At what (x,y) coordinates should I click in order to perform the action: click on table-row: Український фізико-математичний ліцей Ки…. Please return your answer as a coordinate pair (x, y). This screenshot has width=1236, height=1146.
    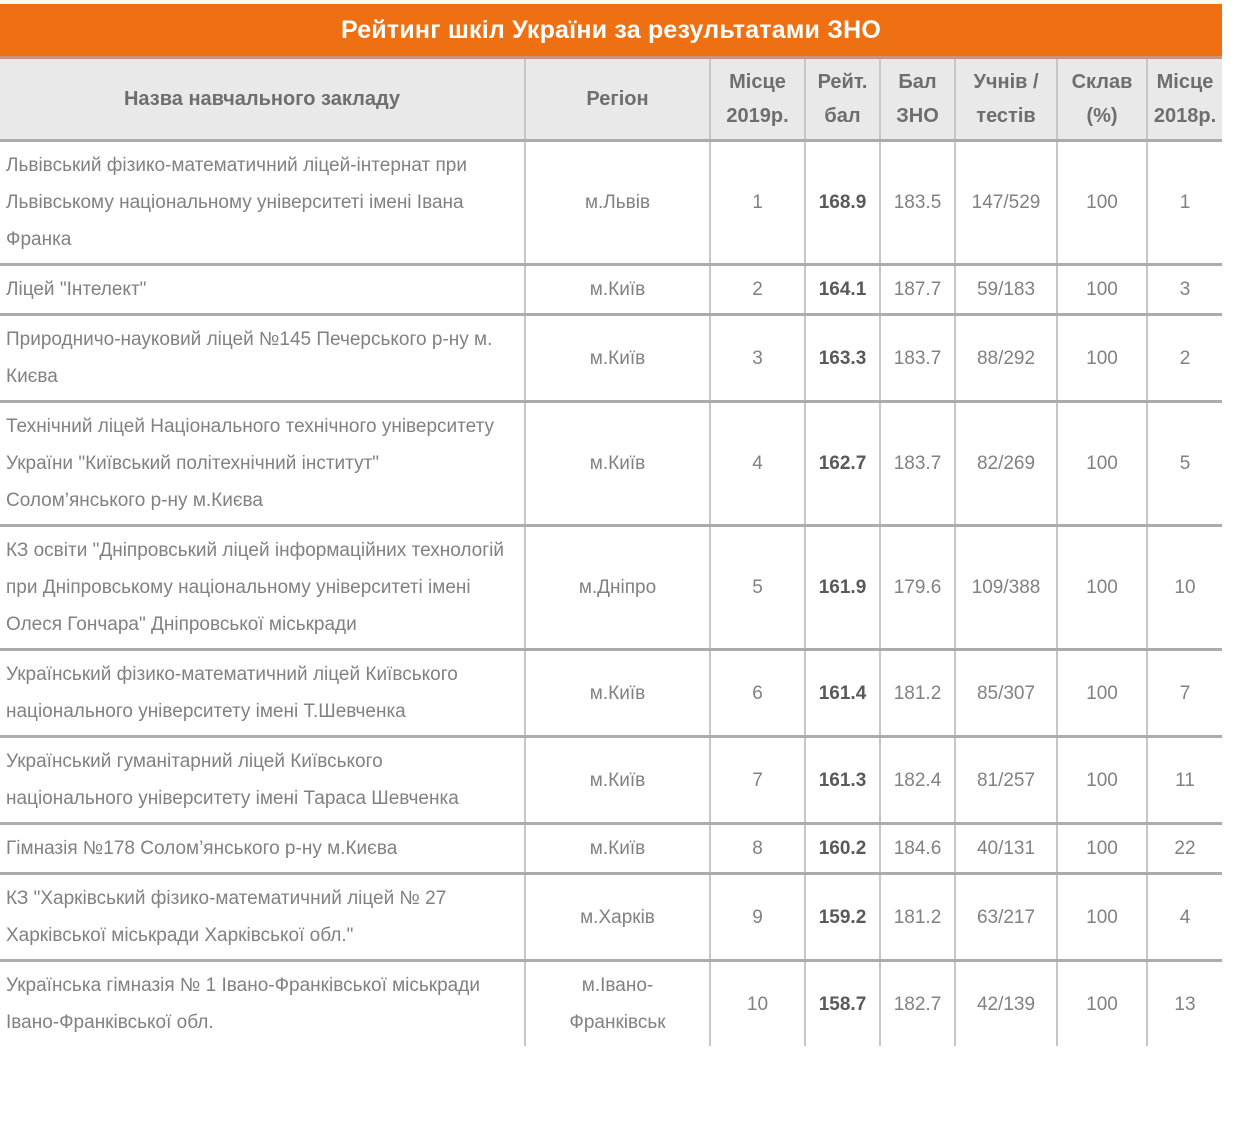
    Looking at the image, I should click on (611, 692).